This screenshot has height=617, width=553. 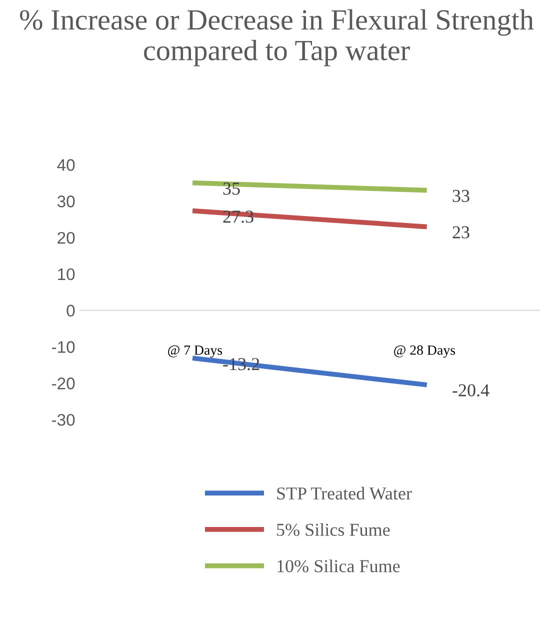 What do you see at coordinates (66, 165) in the screenshot?
I see `y-tick-label: 40` at bounding box center [66, 165].